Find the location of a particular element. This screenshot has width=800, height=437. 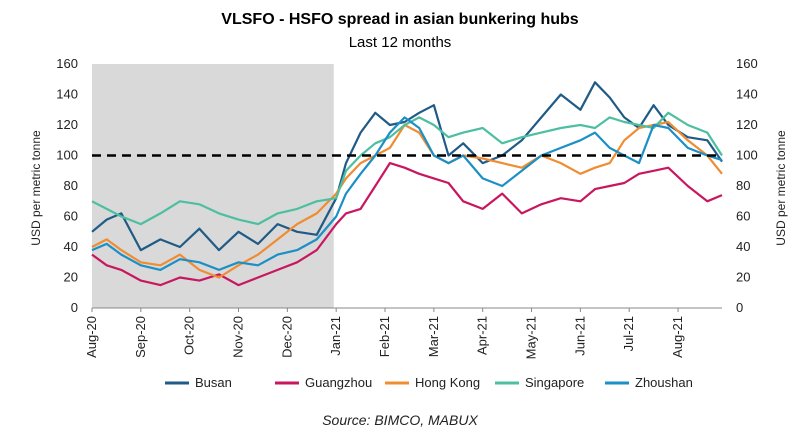

y-tick-right: 0 is located at coordinates (739, 307).